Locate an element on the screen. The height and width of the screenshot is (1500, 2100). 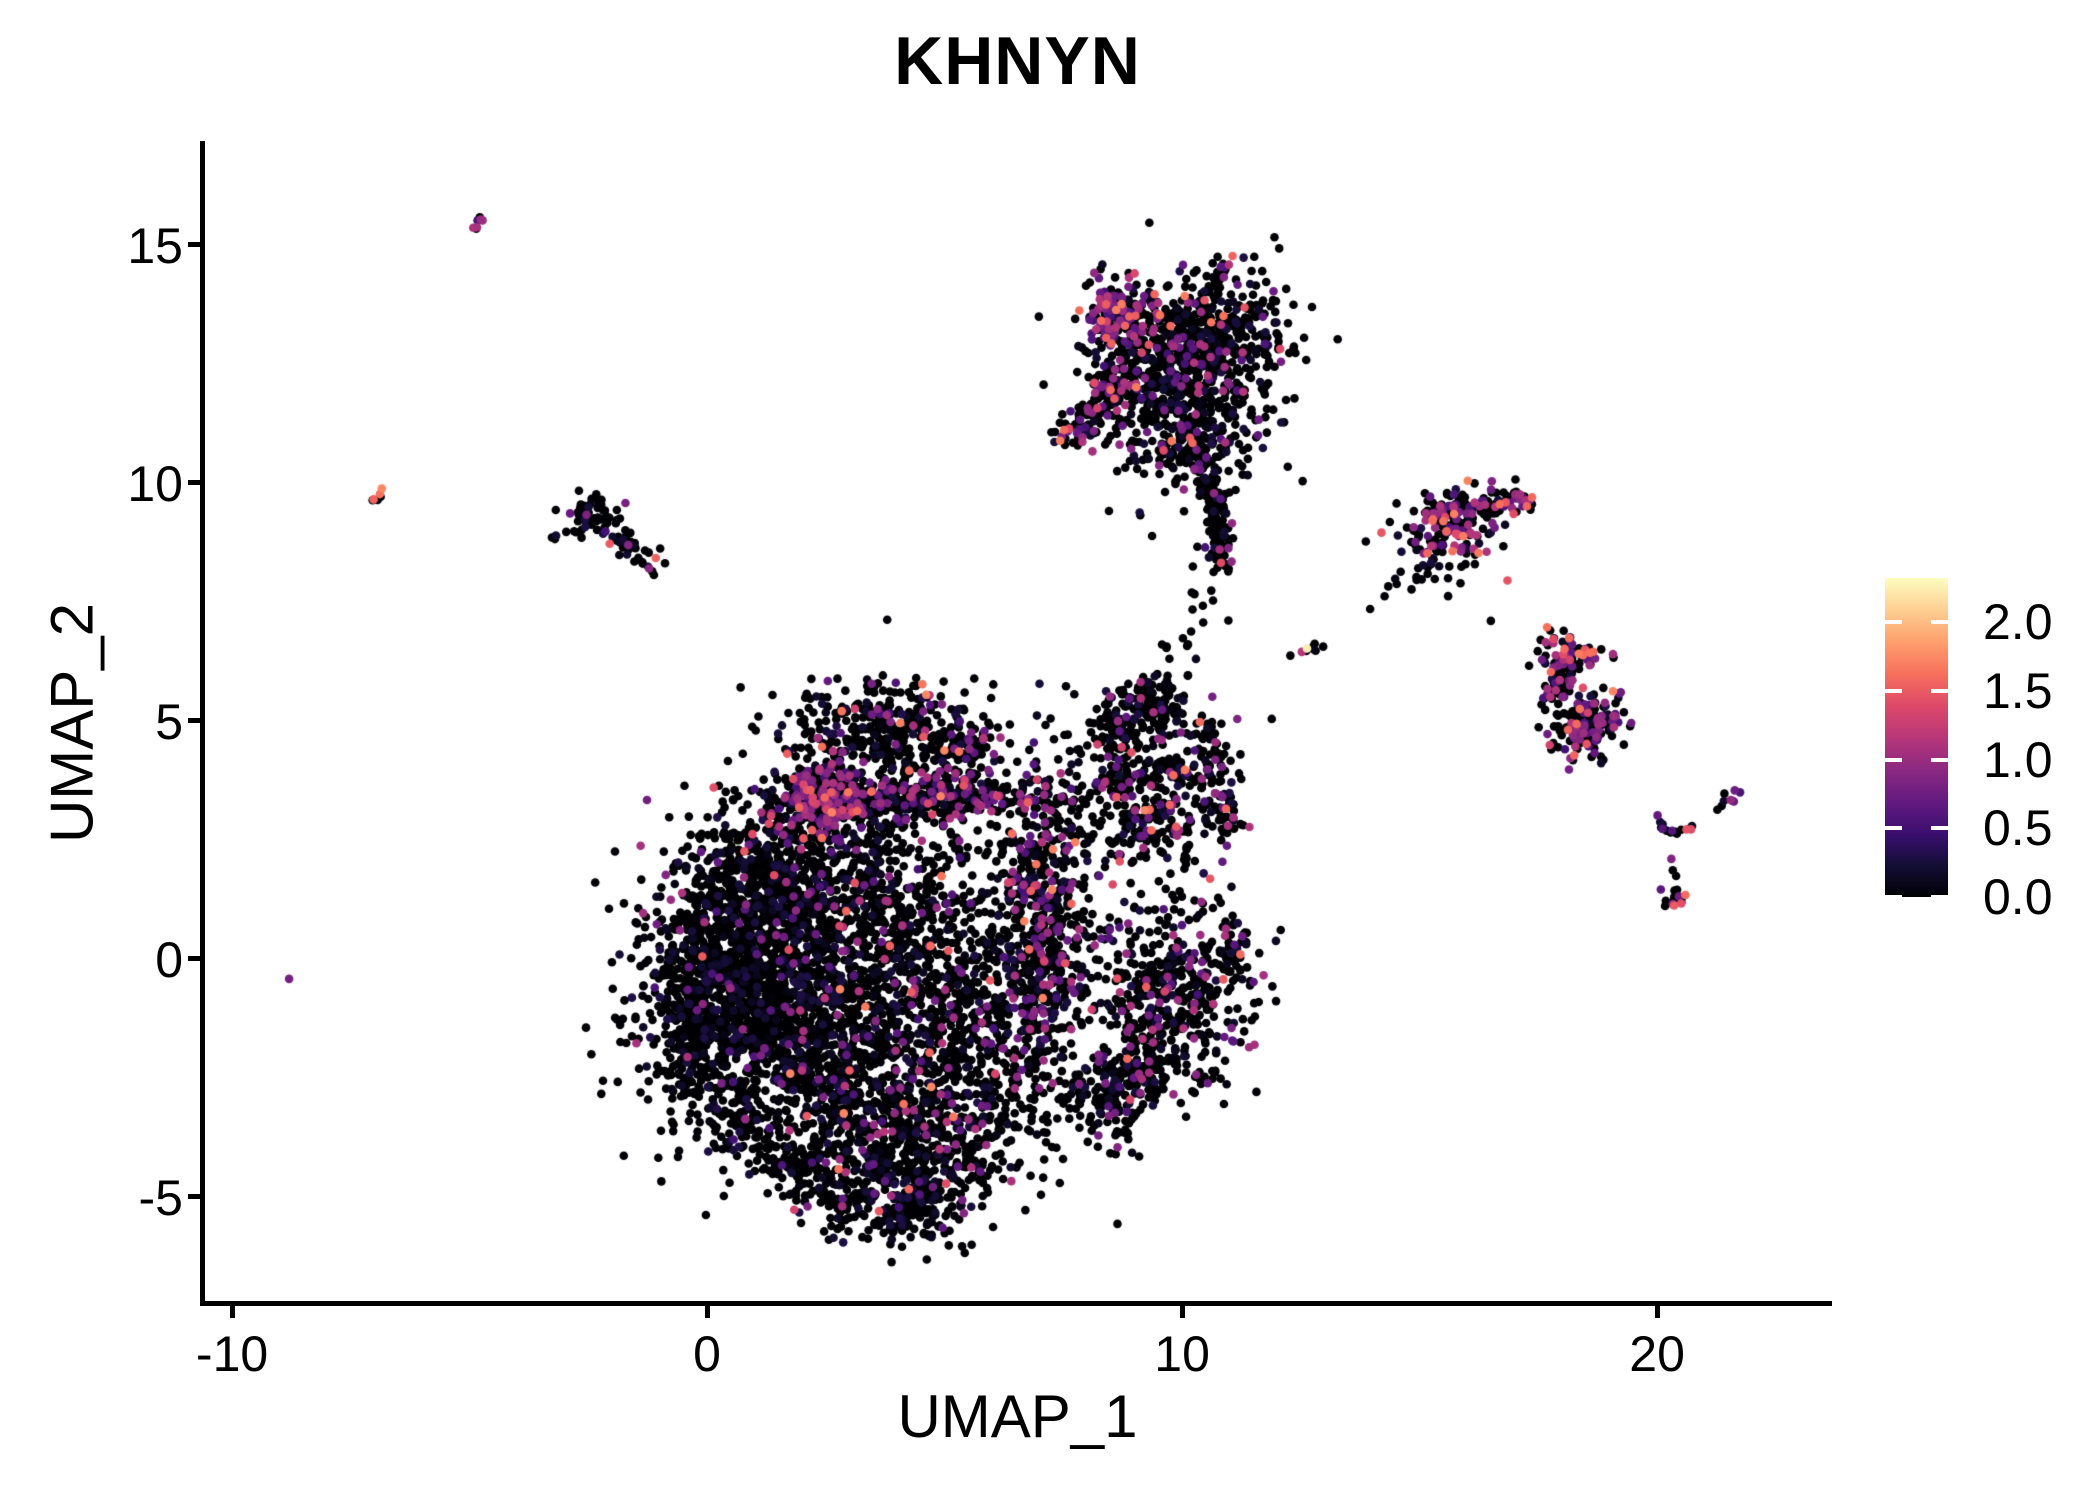
x-axis-line is located at coordinates (1016, 1303).